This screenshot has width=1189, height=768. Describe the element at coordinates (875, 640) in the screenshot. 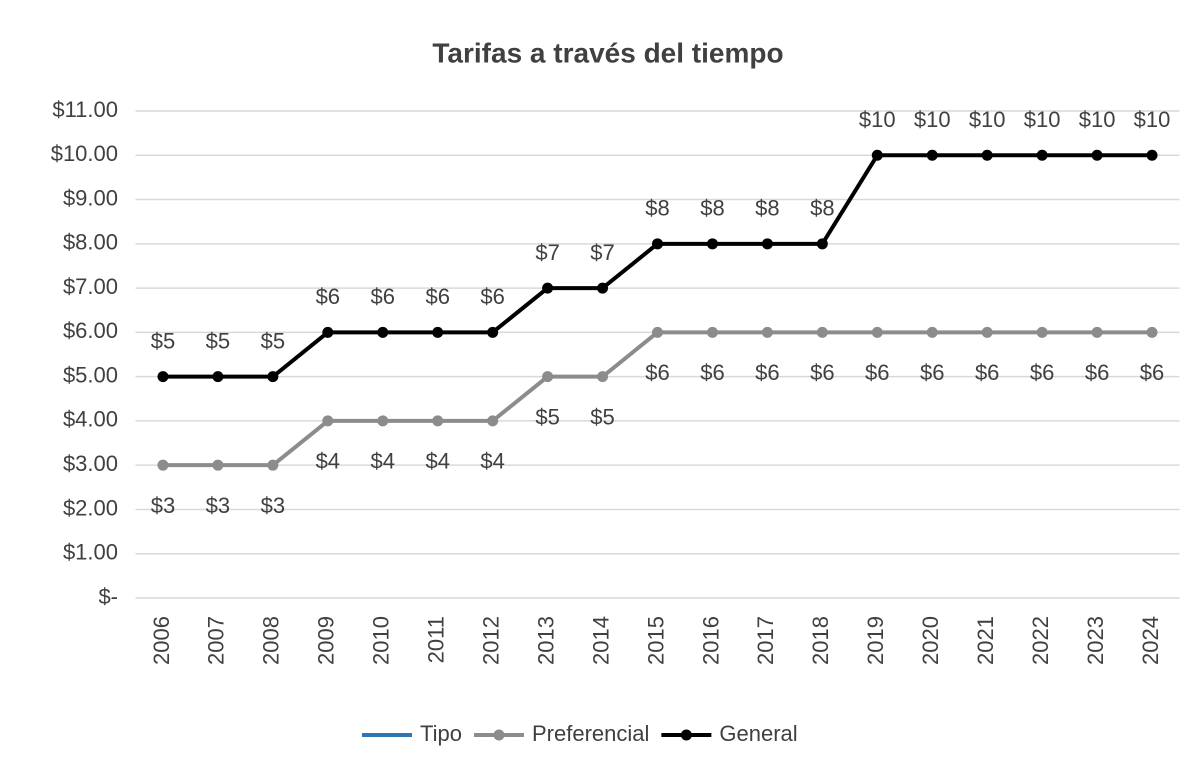

I see `x-tick-label: 2019` at that location.